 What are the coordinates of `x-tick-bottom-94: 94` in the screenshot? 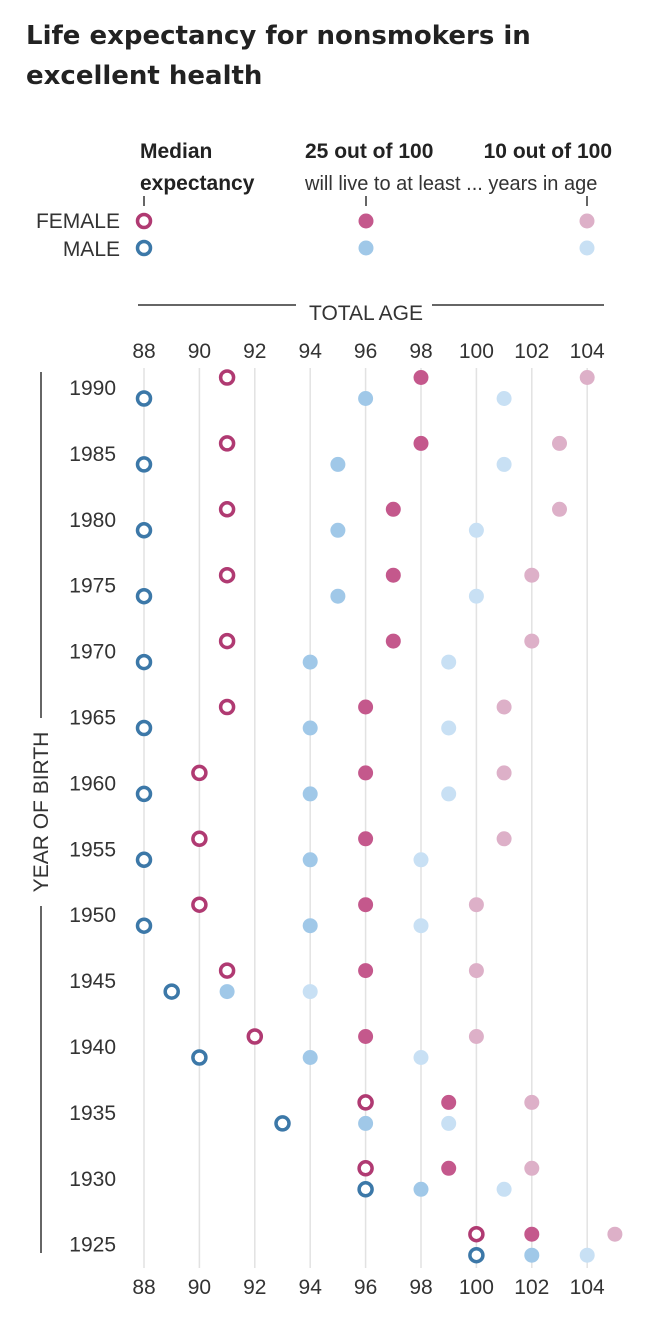 It's located at (311, 1287).